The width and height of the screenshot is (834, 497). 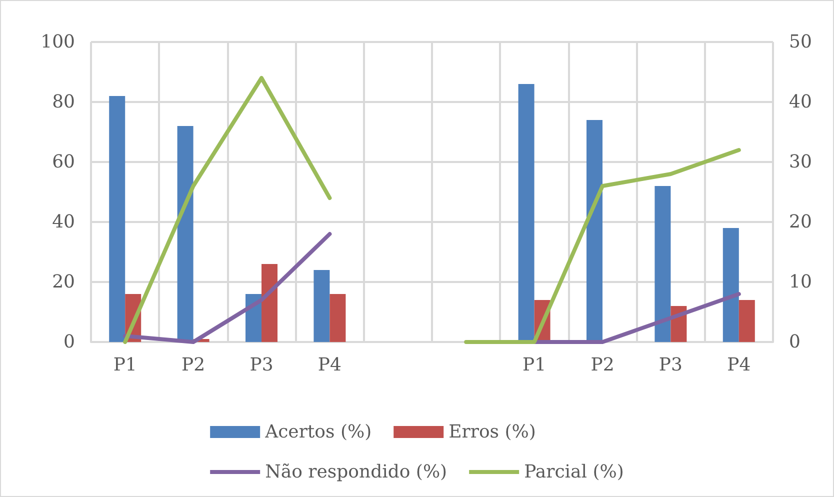 I want to click on legend-label: Não respondido (%), so click(x=356, y=472).